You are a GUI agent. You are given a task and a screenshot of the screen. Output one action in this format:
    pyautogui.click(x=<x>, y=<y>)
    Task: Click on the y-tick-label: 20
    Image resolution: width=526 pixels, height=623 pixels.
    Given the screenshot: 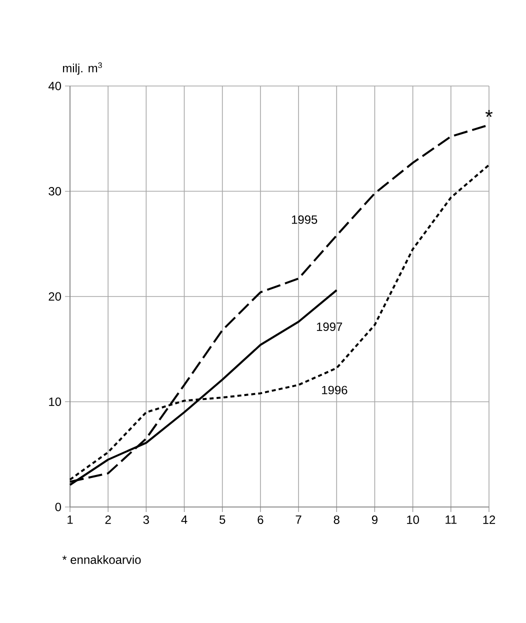 What is the action you would take?
    pyautogui.click(x=55, y=296)
    